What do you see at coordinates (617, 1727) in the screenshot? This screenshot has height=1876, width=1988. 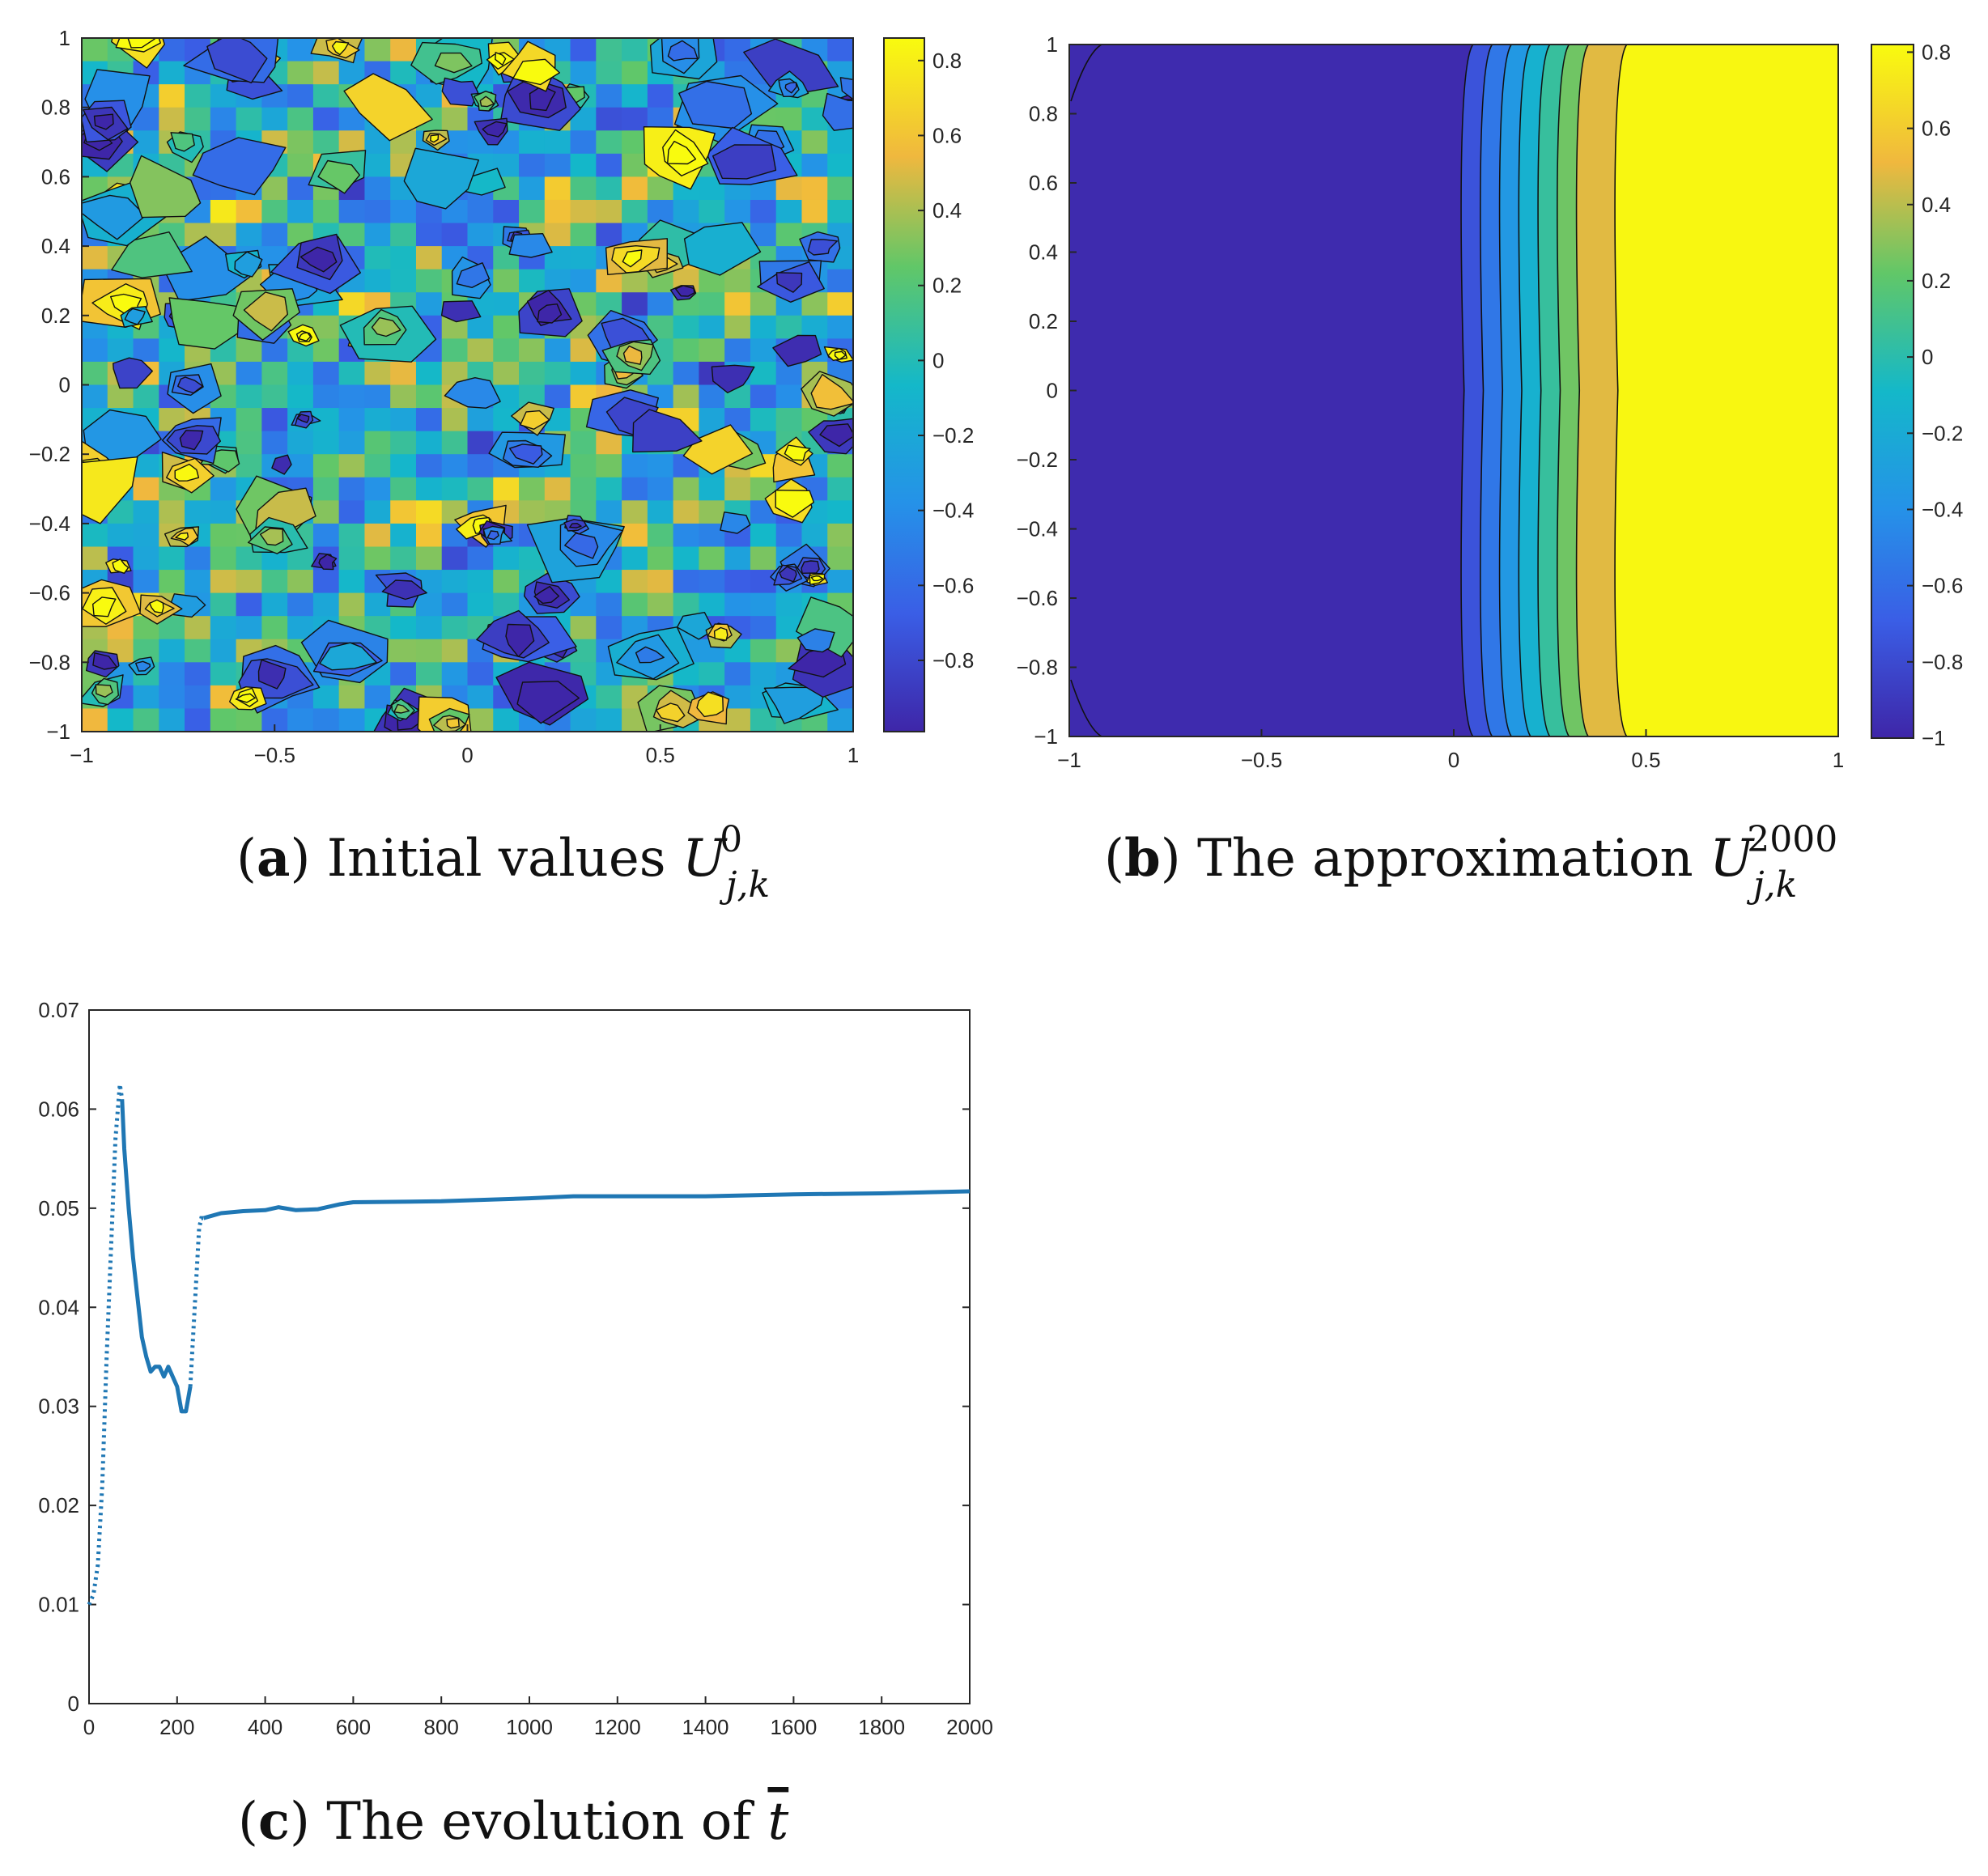 I see `panel-c-x-tick-label: 1200` at bounding box center [617, 1727].